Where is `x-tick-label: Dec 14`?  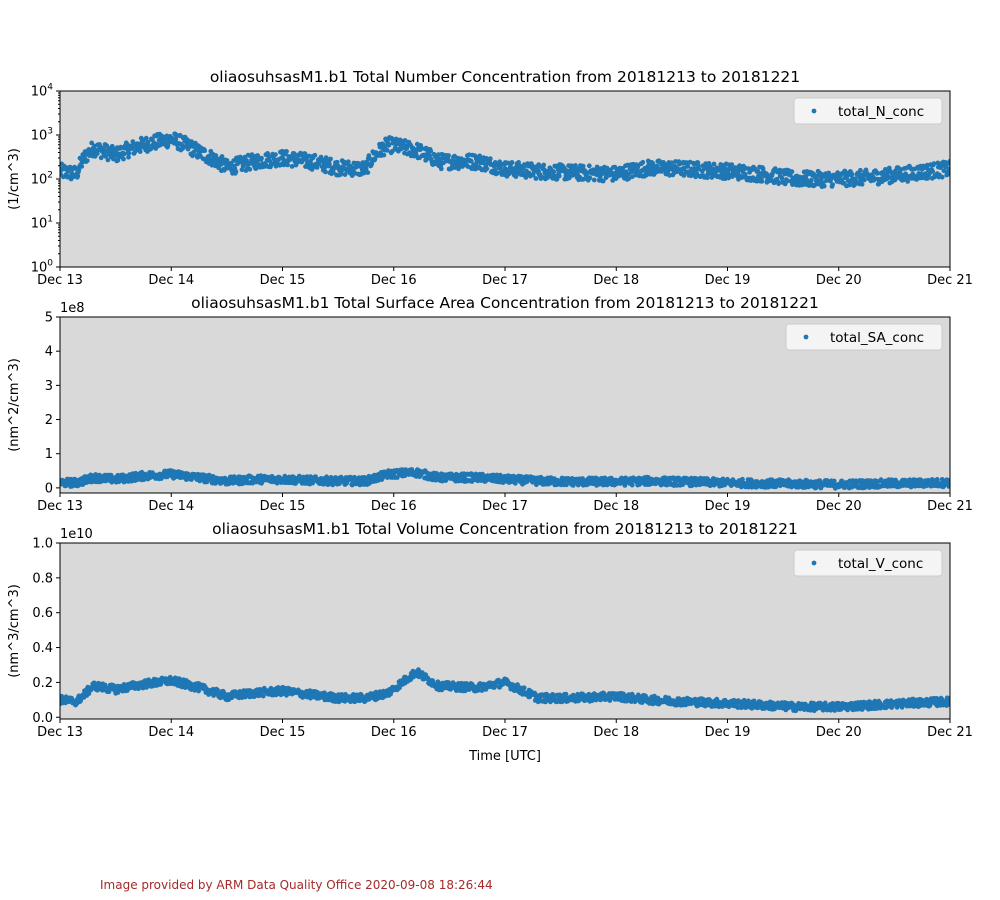
x-tick-label: Dec 14 is located at coordinates (171, 506).